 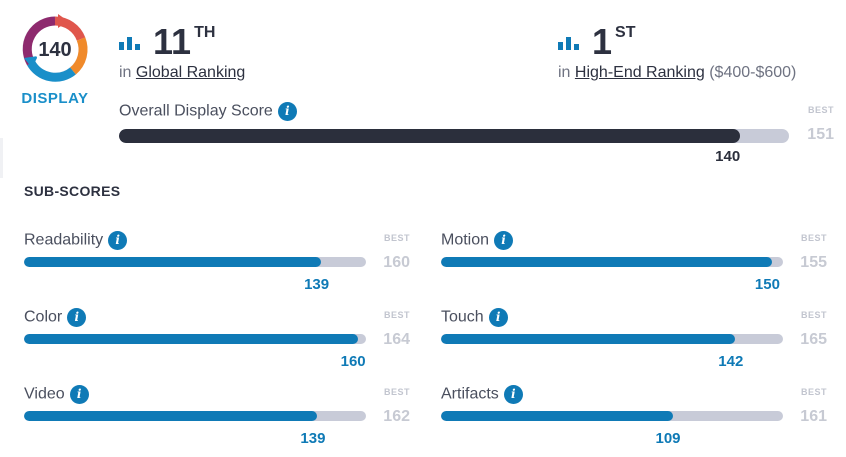 What do you see at coordinates (668, 438) in the screenshot?
I see `sub-score-value: 109` at bounding box center [668, 438].